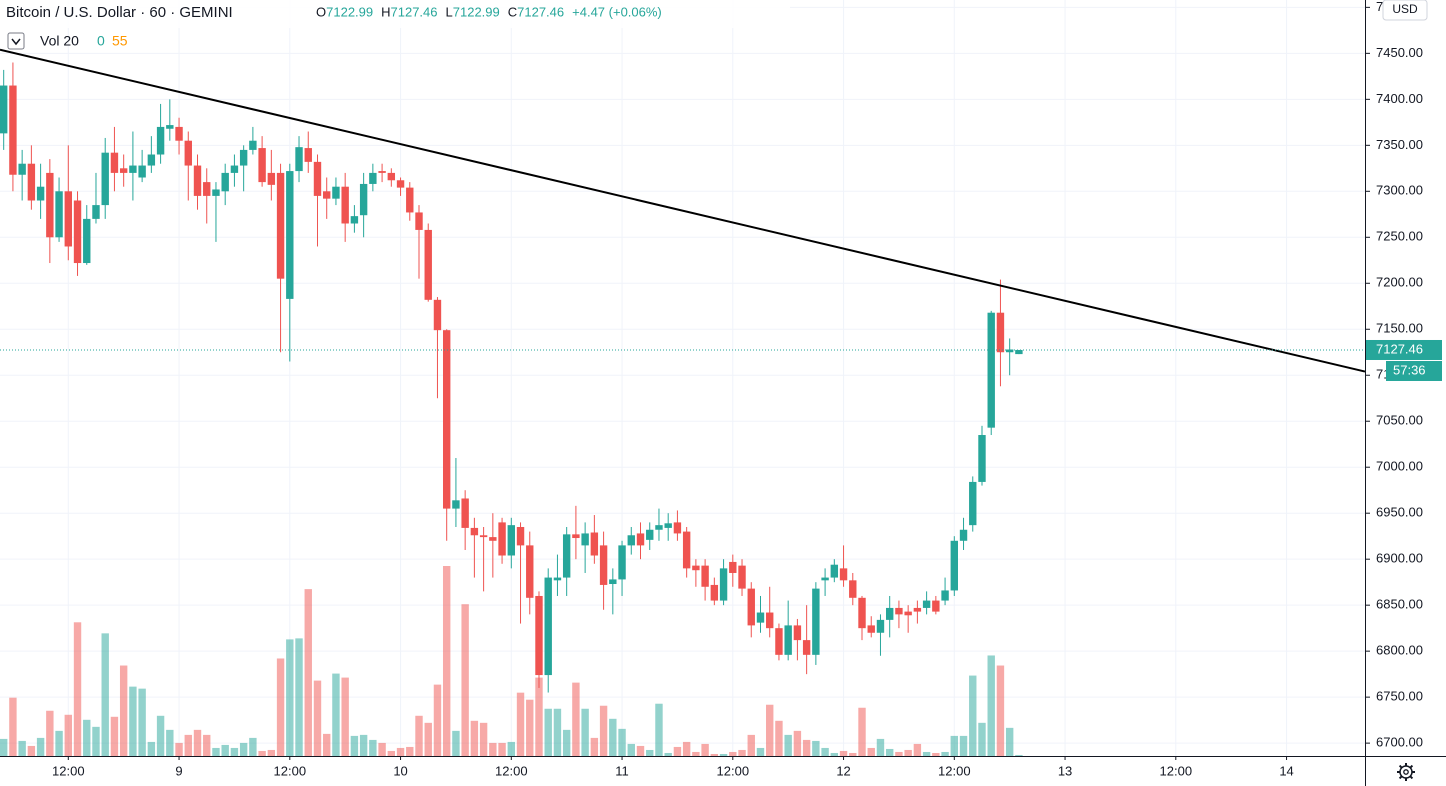  What do you see at coordinates (682, 771) in the screenshot?
I see `time-axis-bg` at bounding box center [682, 771].